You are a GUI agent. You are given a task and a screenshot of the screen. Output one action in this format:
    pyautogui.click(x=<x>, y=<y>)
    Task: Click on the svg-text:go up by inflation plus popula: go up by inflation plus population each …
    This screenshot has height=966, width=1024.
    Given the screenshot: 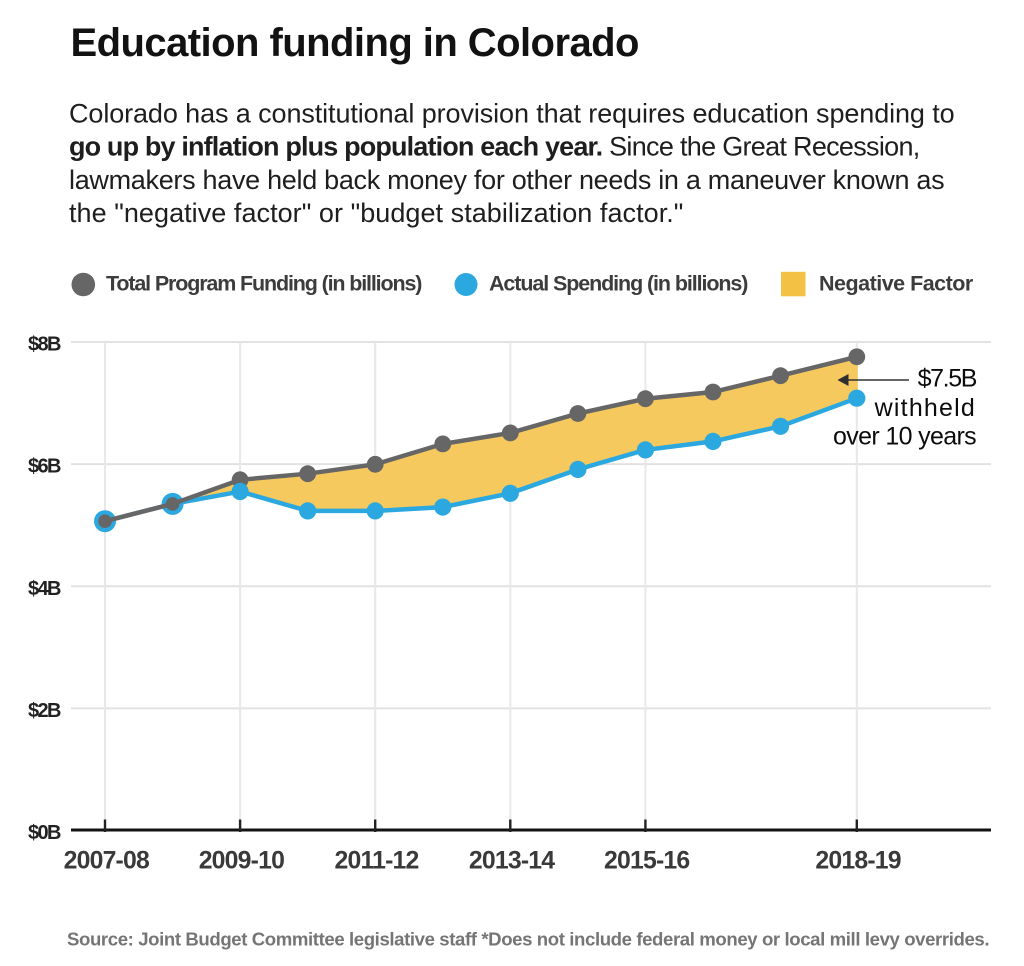 What is the action you would take?
    pyautogui.click(x=494, y=147)
    